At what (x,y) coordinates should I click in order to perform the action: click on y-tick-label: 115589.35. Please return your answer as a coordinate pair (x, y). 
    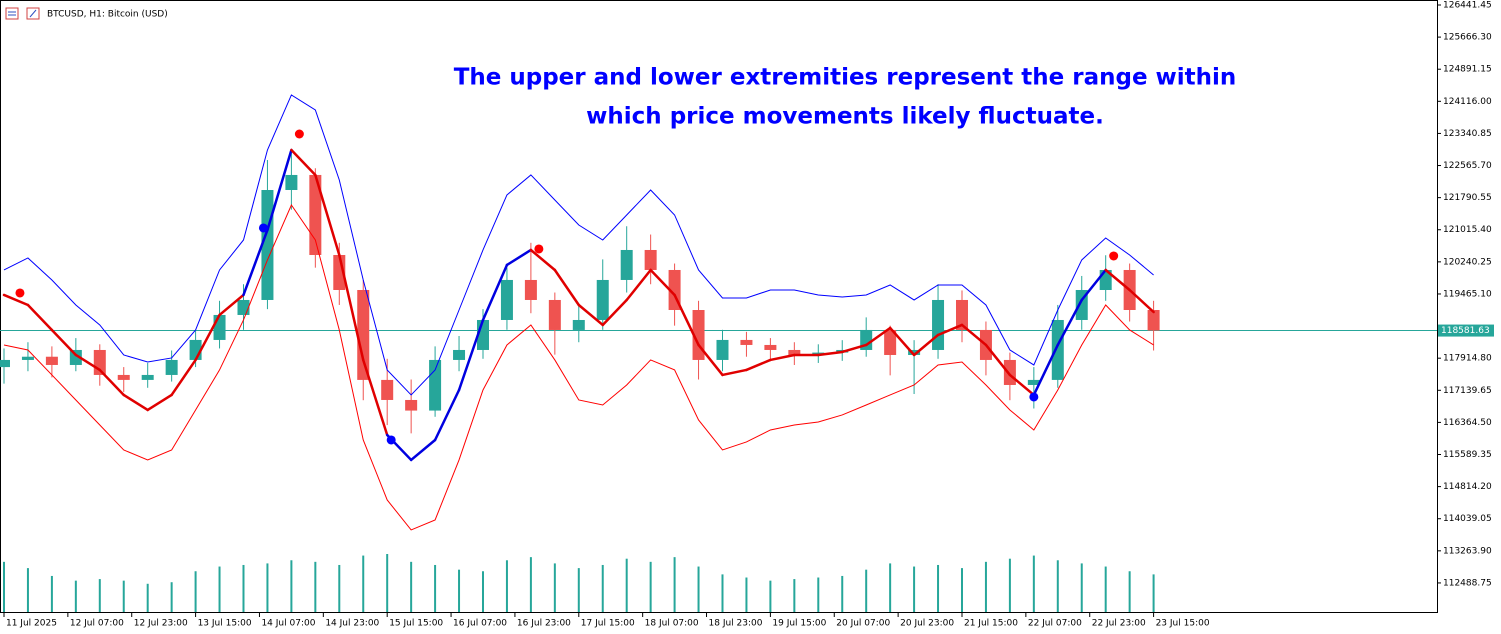
    Looking at the image, I should click on (1467, 455).